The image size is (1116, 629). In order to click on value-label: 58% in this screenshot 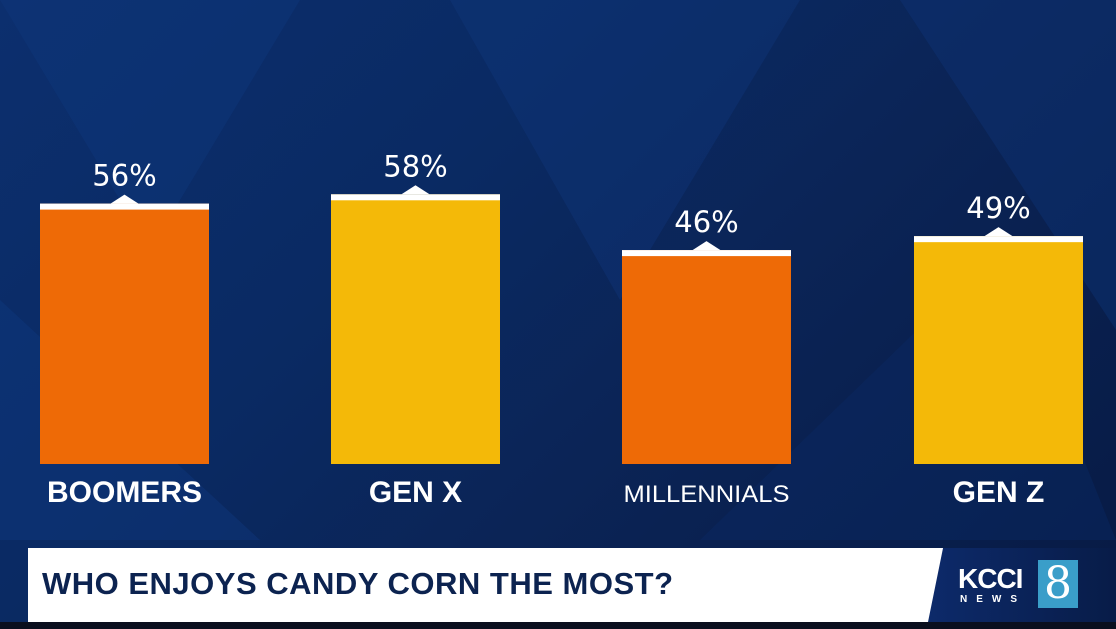, I will do `click(415, 166)`.